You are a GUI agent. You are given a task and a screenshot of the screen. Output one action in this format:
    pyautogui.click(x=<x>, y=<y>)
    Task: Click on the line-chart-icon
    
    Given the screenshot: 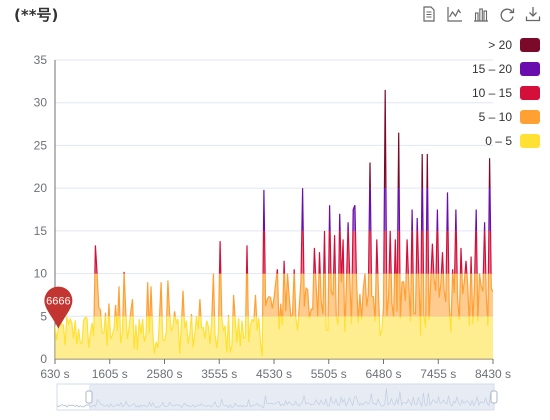 What is the action you would take?
    pyautogui.click(x=455, y=14)
    